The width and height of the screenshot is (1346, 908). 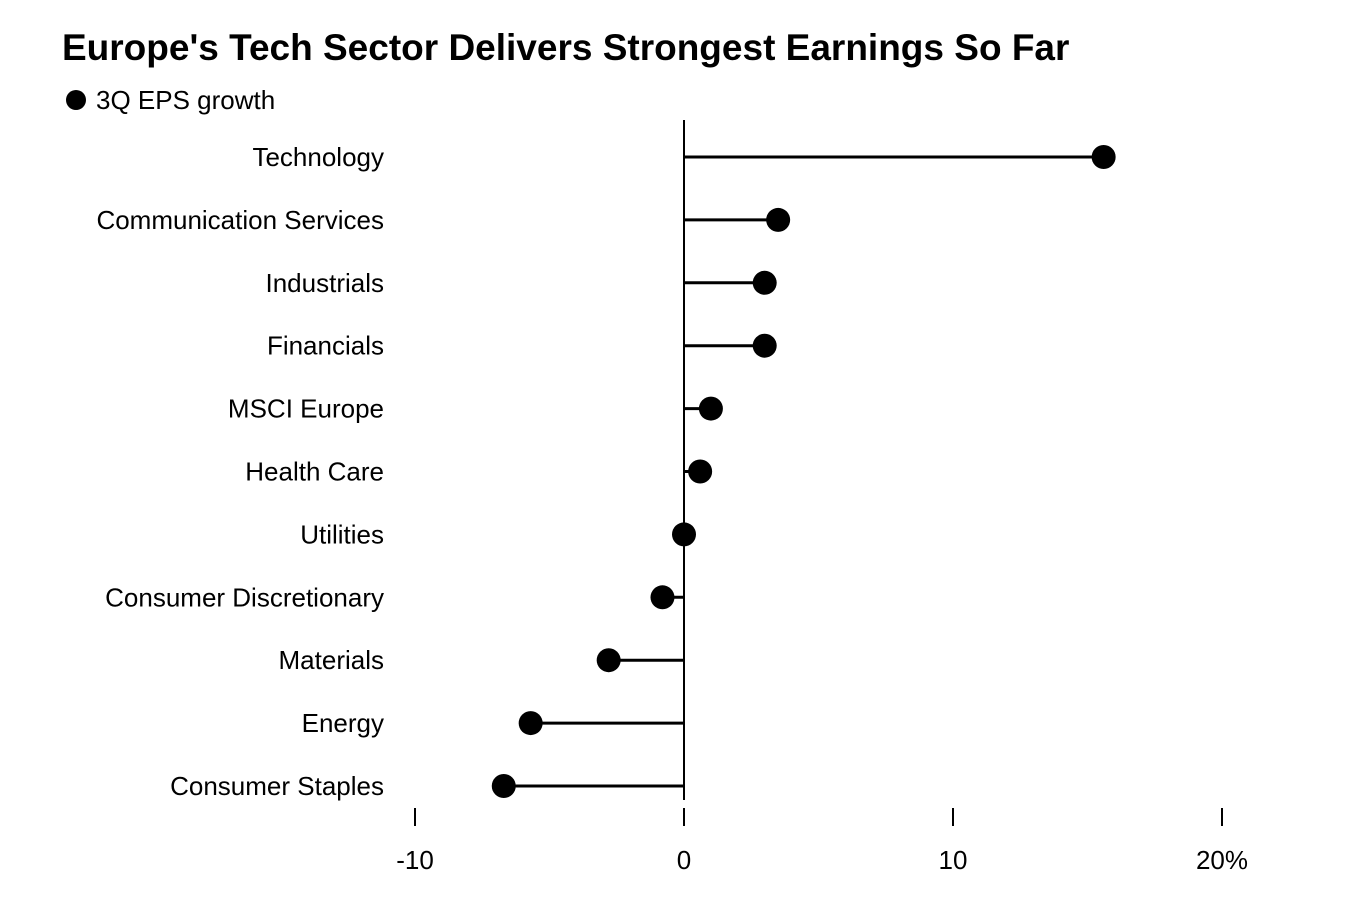 I want to click on x-tick-label: 20%, so click(x=1222, y=860).